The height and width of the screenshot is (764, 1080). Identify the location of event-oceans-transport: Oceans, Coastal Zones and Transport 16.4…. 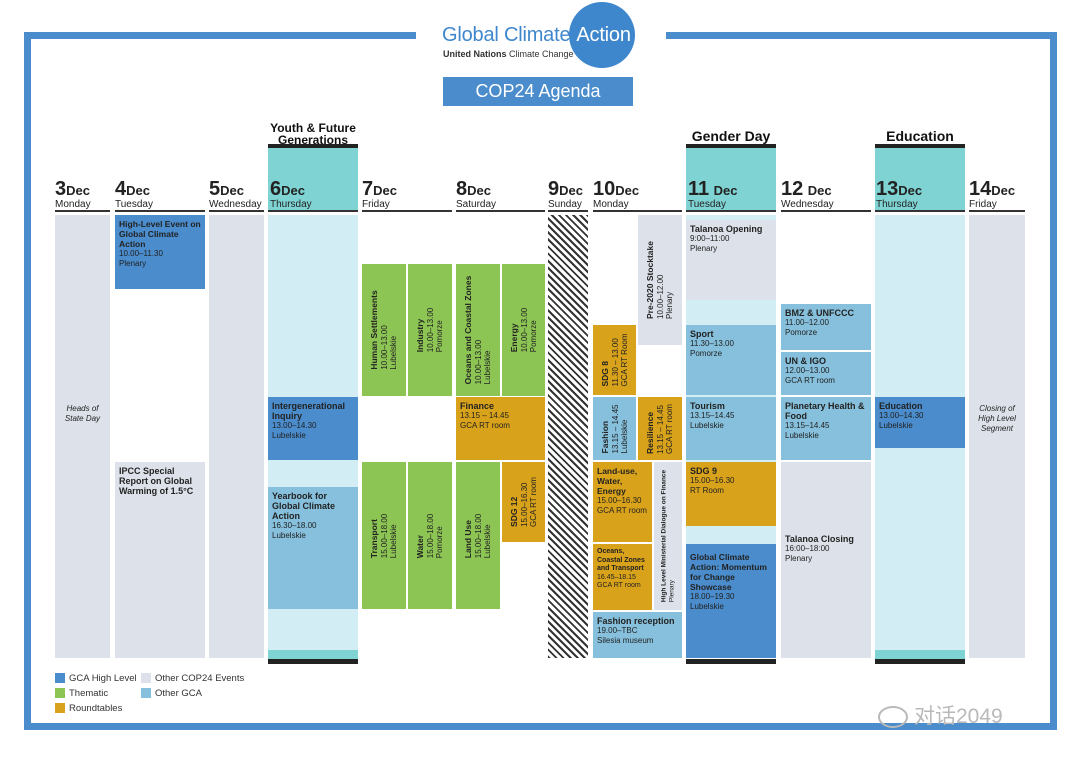
(622, 577).